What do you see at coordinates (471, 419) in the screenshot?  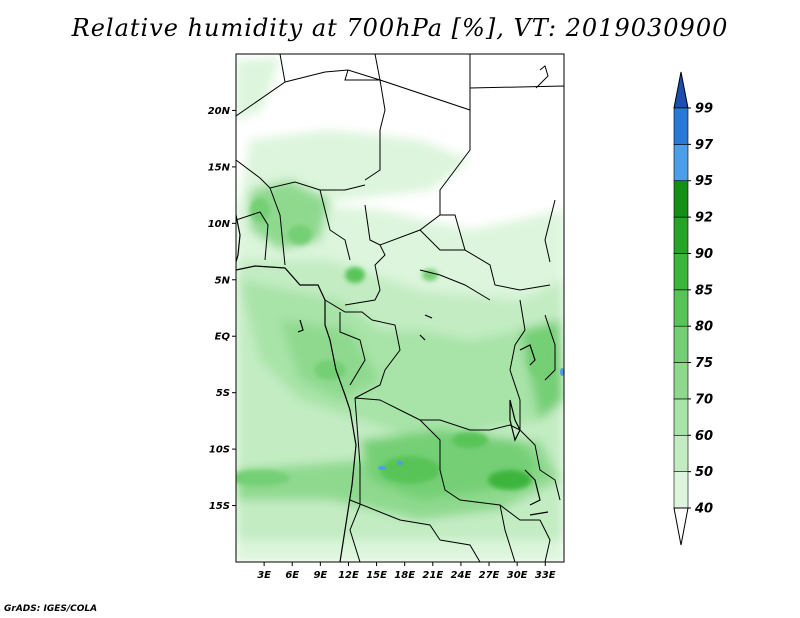 I see `humidity-patches-blue` at bounding box center [471, 419].